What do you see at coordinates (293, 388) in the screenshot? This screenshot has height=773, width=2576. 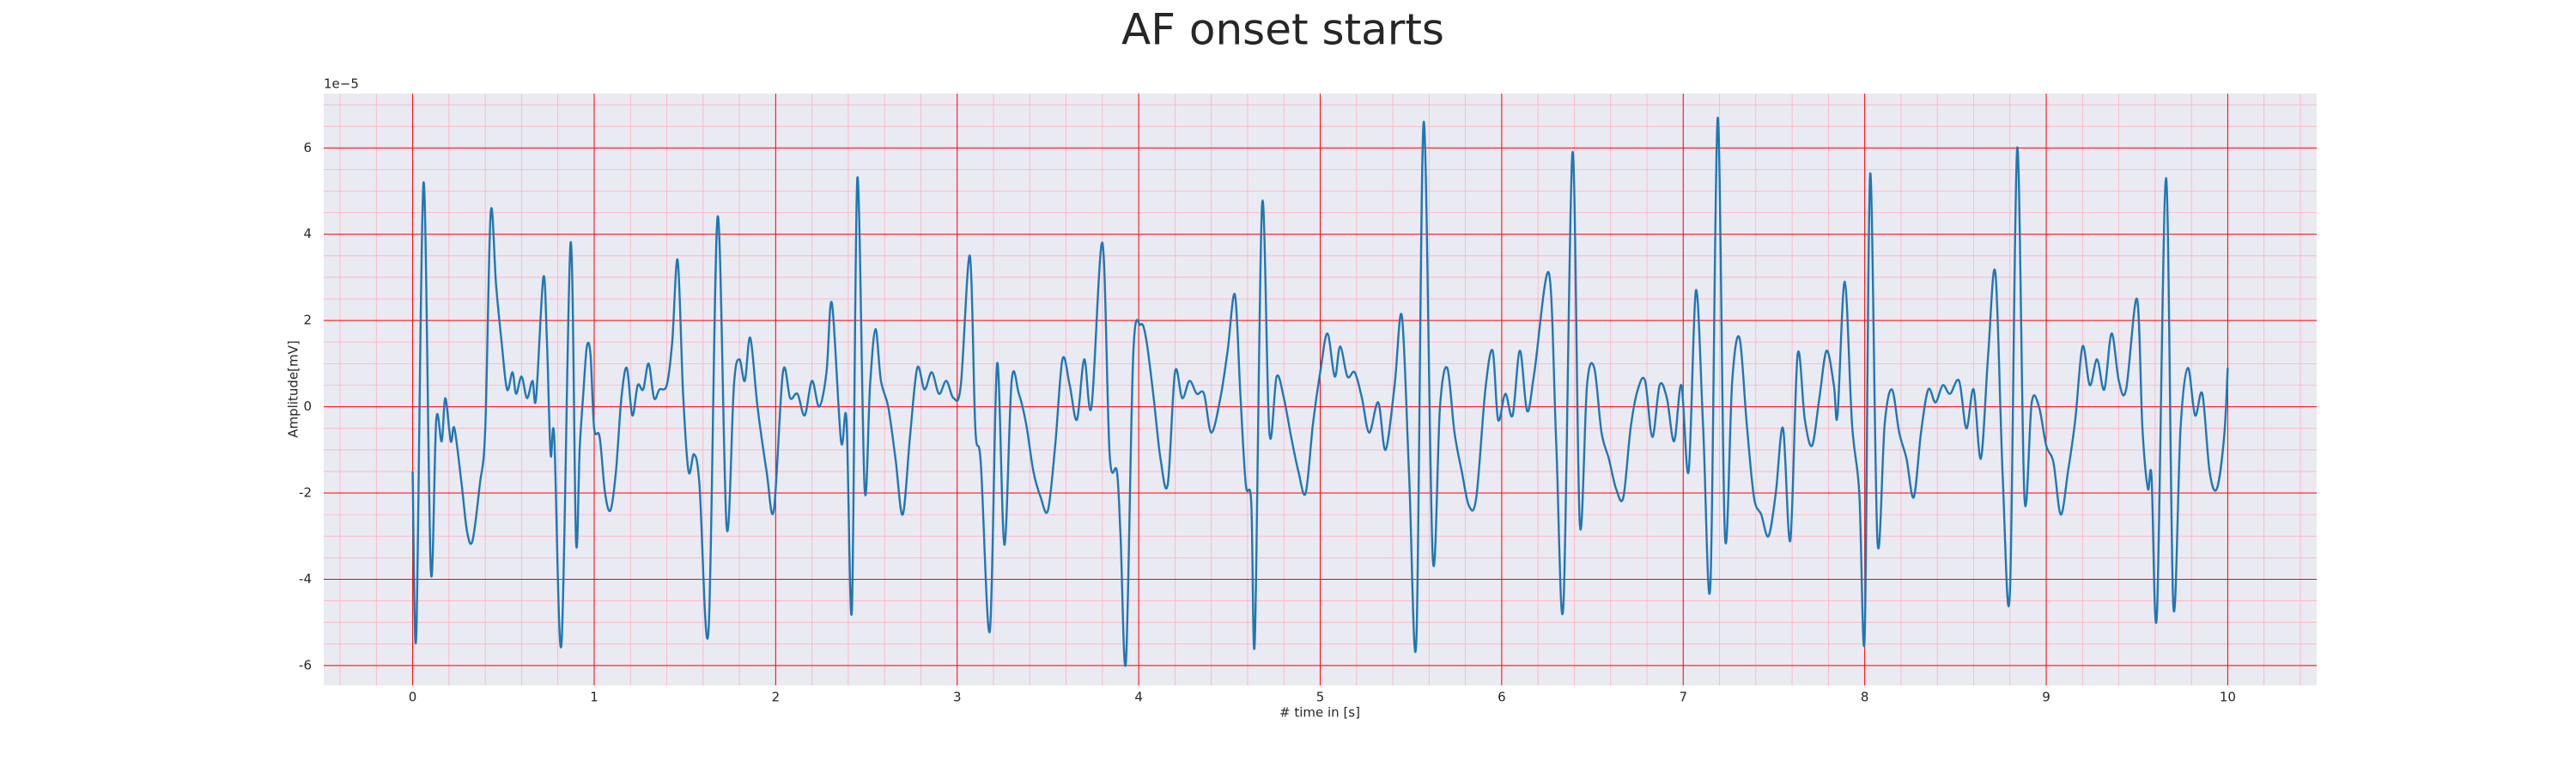 I see `y-axis-label: Amplitude[mV]` at bounding box center [293, 388].